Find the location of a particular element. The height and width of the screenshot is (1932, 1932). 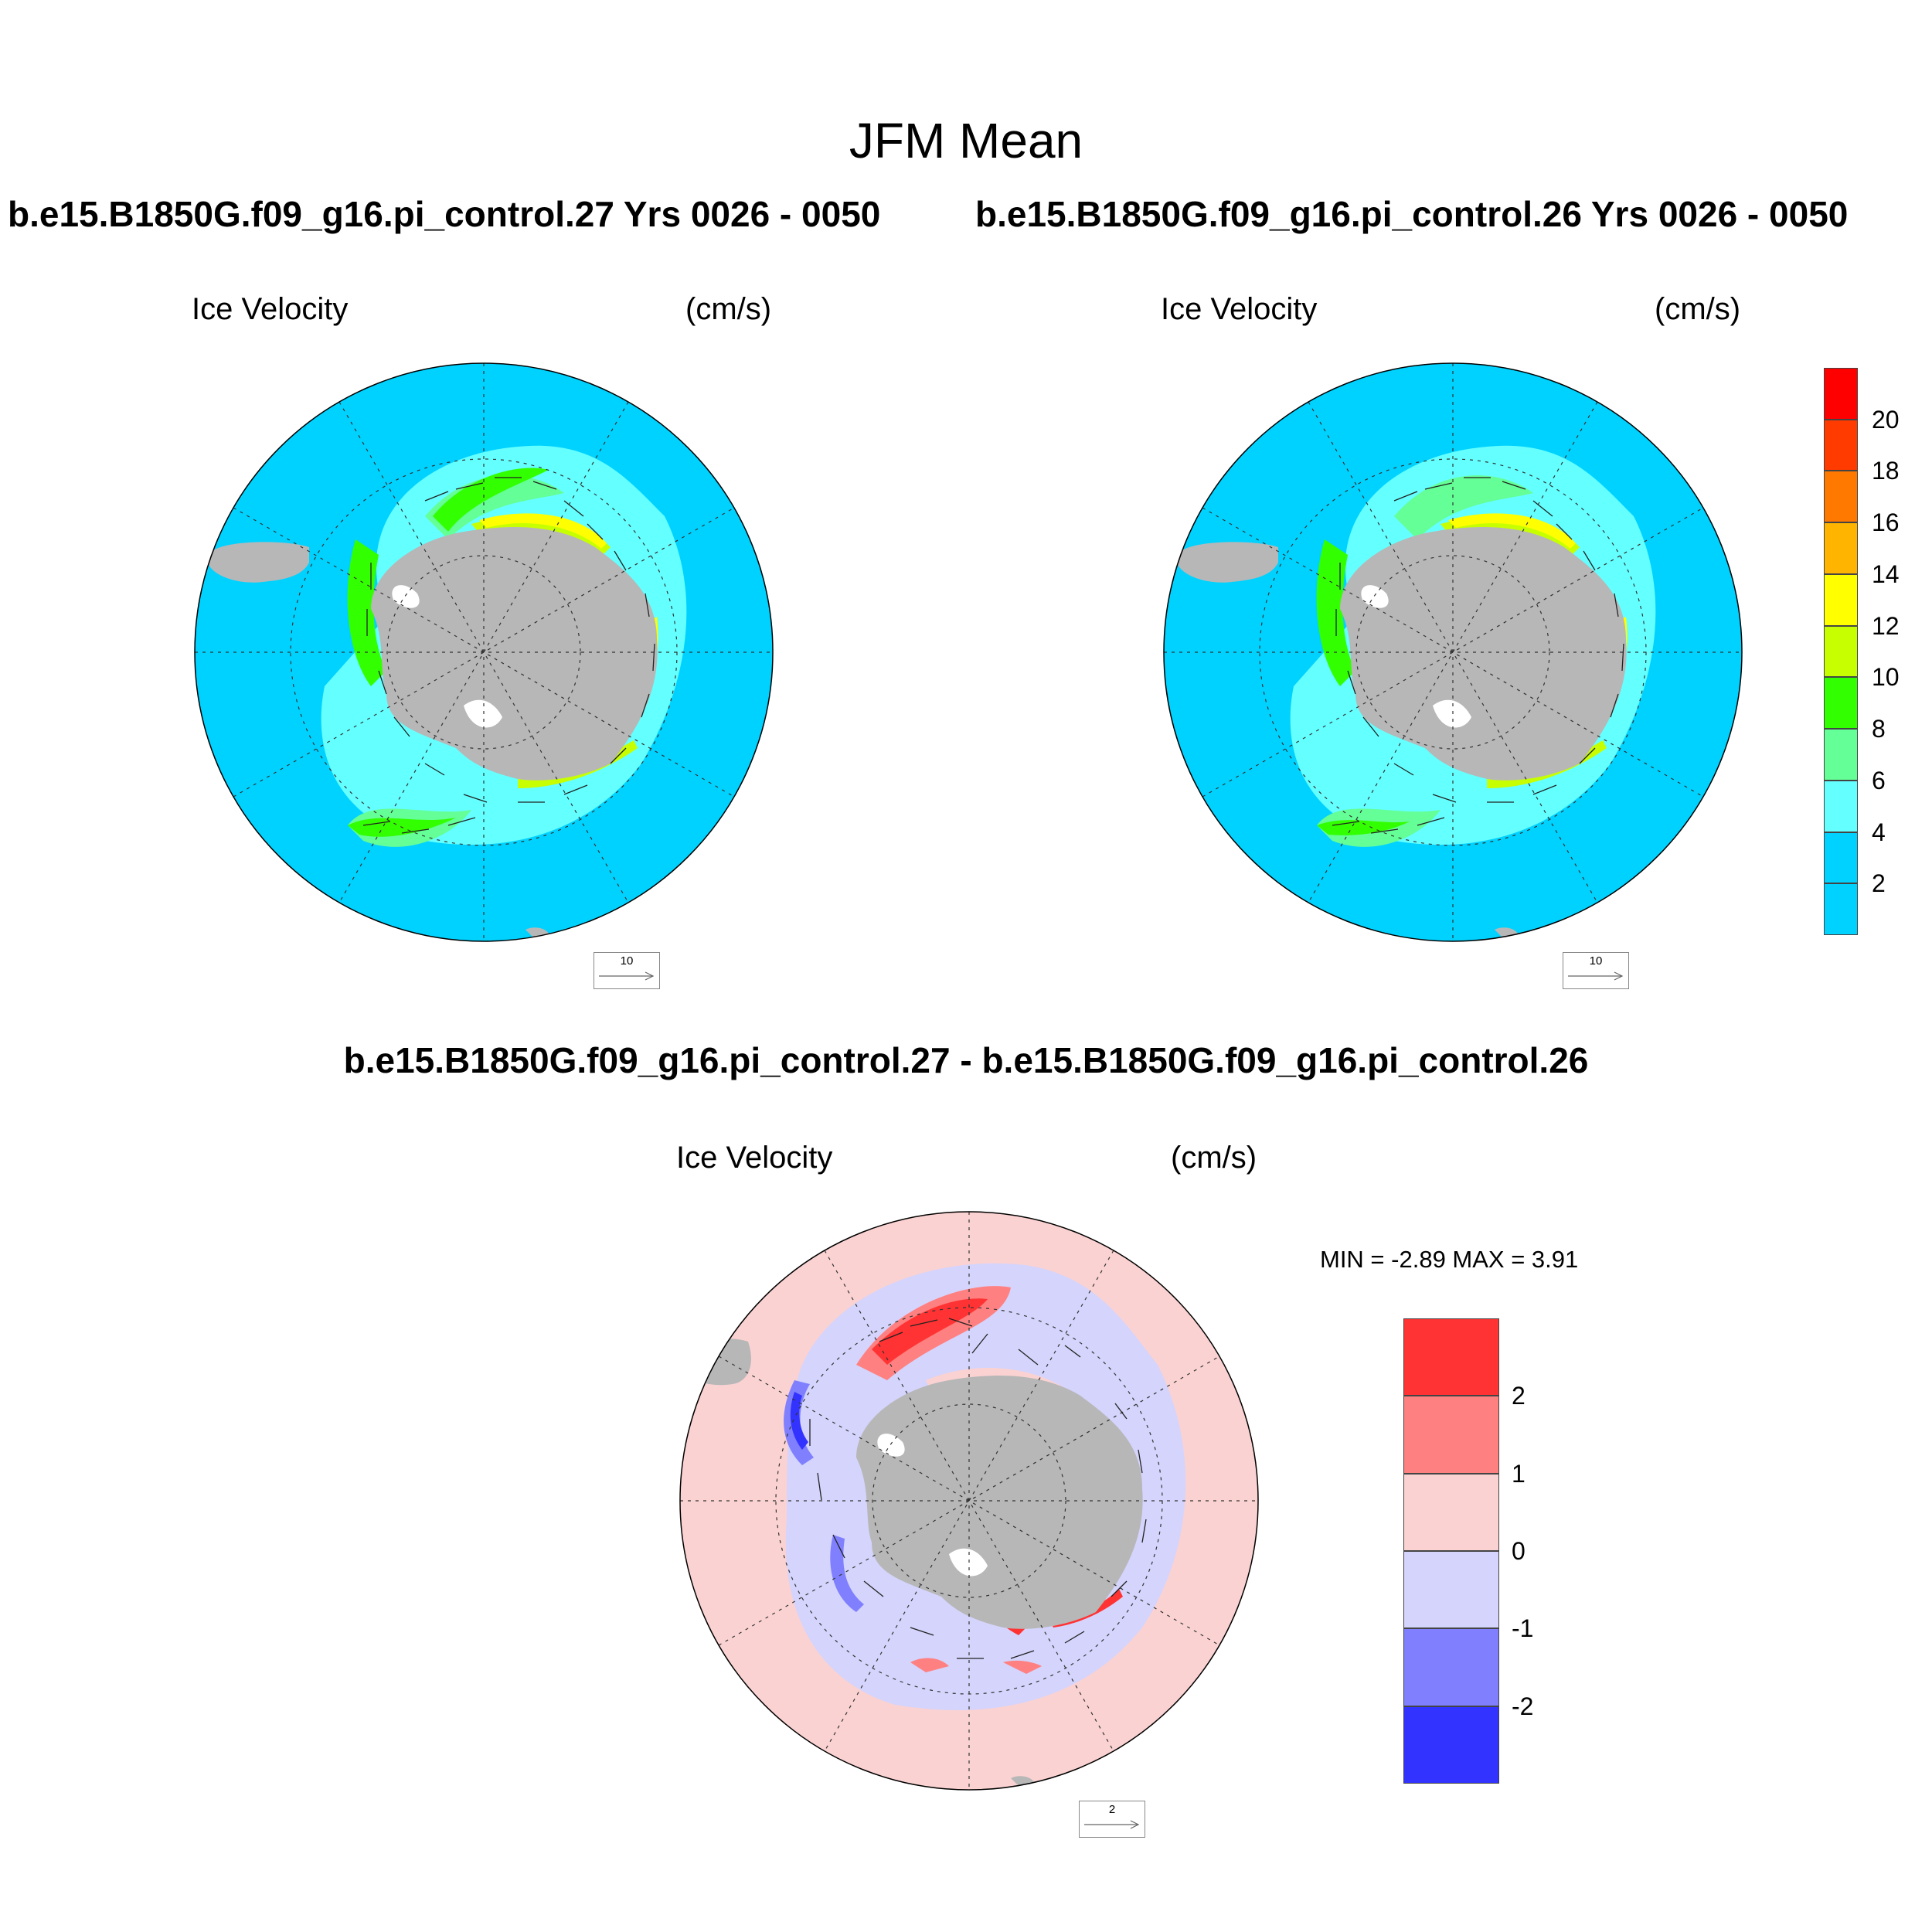

colorbar-tick-label: -2 is located at coordinates (1523, 1706).